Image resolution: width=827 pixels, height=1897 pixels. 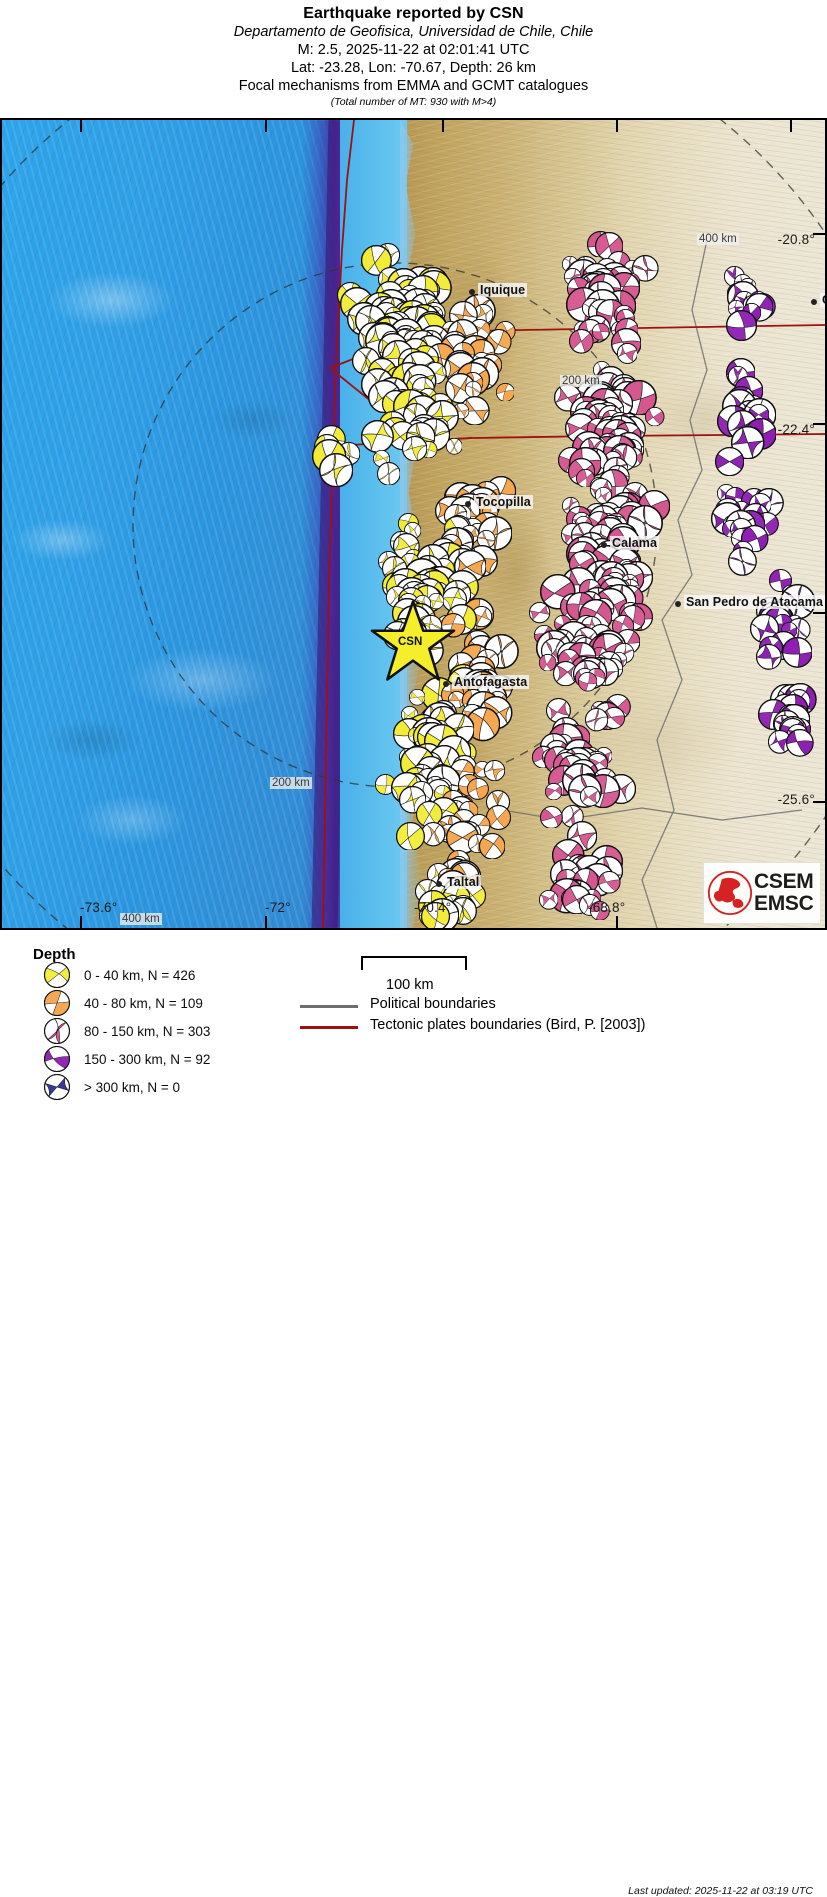 What do you see at coordinates (720, 1891) in the screenshot?
I see `last-updated-text: Last updated: 2025-11-22 at 03:19 UTC` at bounding box center [720, 1891].